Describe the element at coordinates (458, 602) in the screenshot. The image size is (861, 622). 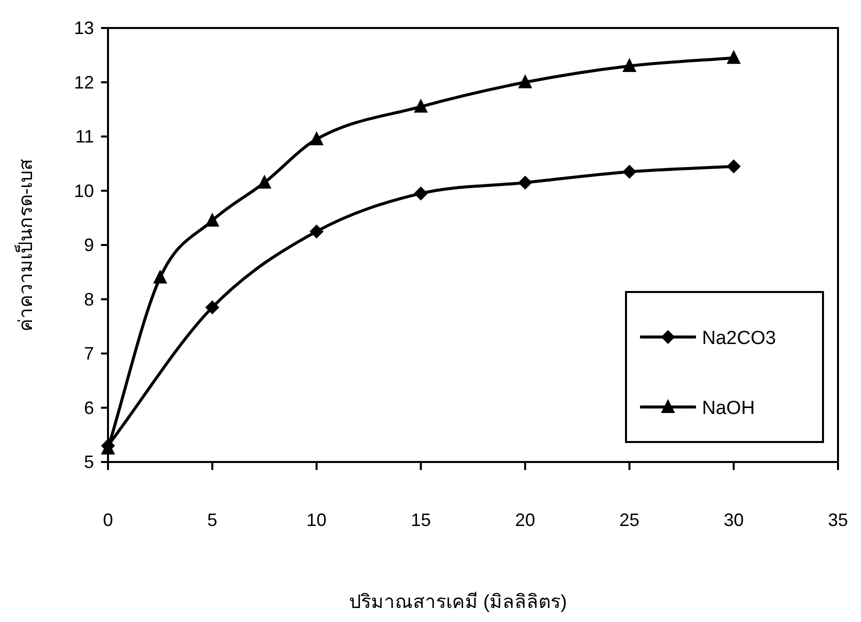
I see `x-axis-title: ปริมาณสารเคมี (มิลลิลิตร)` at that location.